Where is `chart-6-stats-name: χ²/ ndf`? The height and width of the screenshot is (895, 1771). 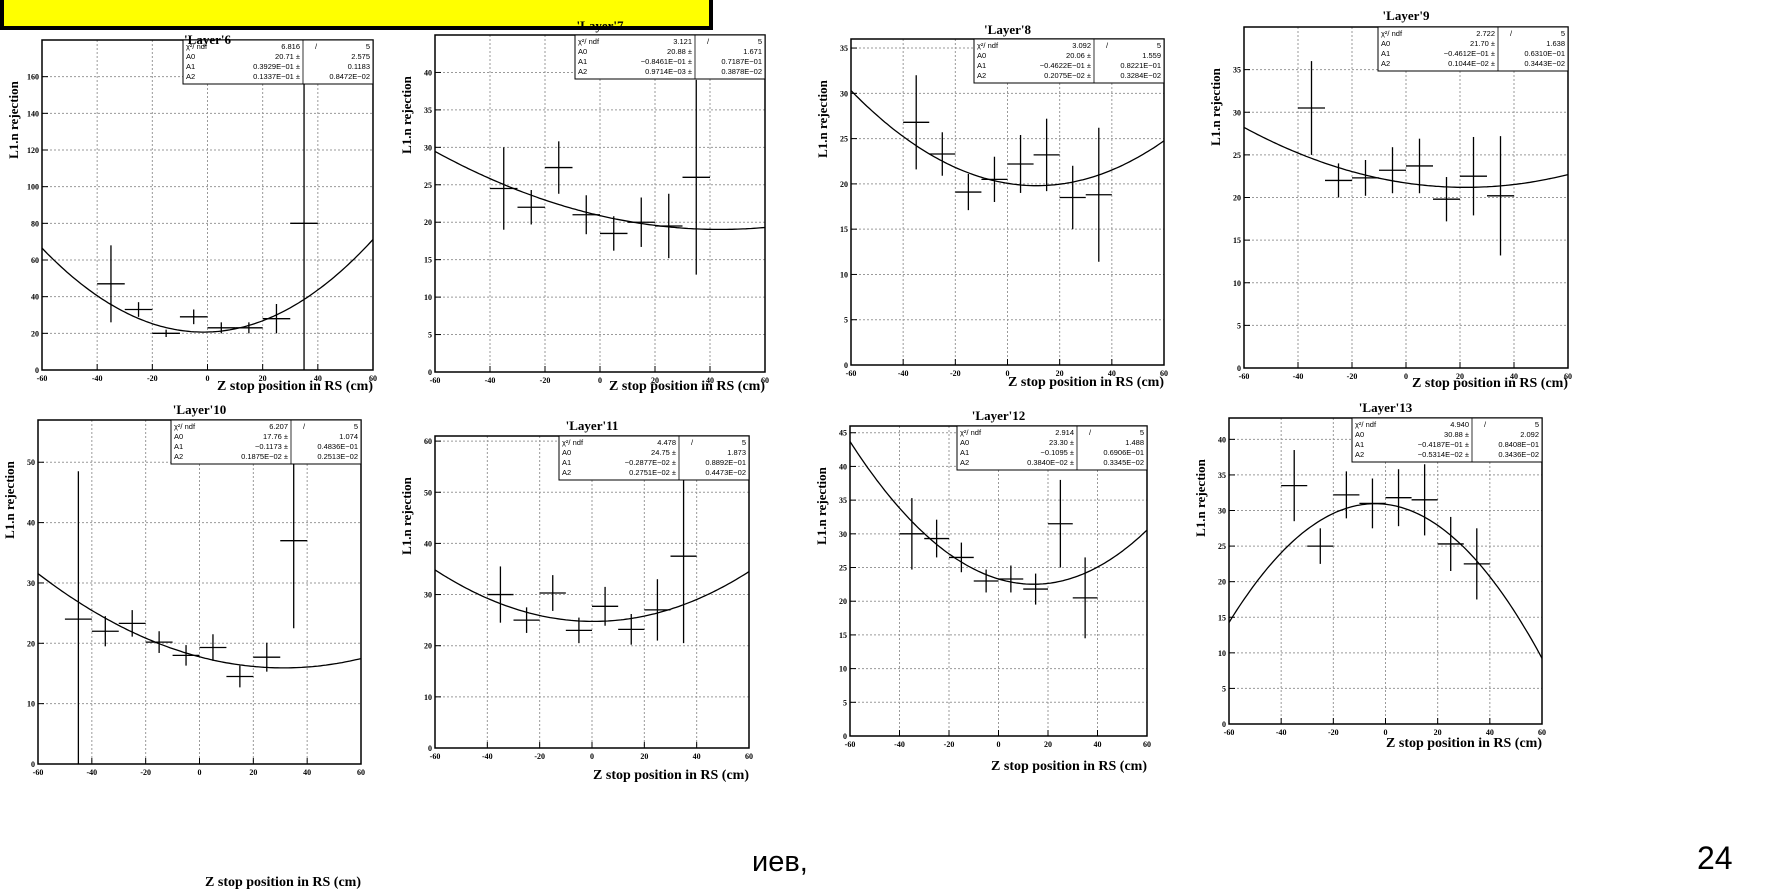
chart-6-stats-name: χ²/ ndf is located at coordinates (573, 442).